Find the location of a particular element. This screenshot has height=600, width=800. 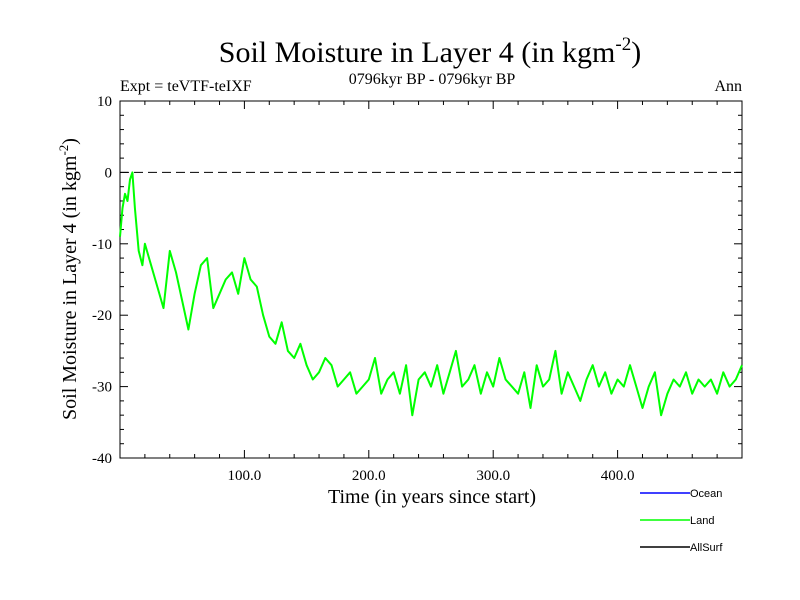

experiment-label: Expt = teVTF-teIXF is located at coordinates (186, 86).